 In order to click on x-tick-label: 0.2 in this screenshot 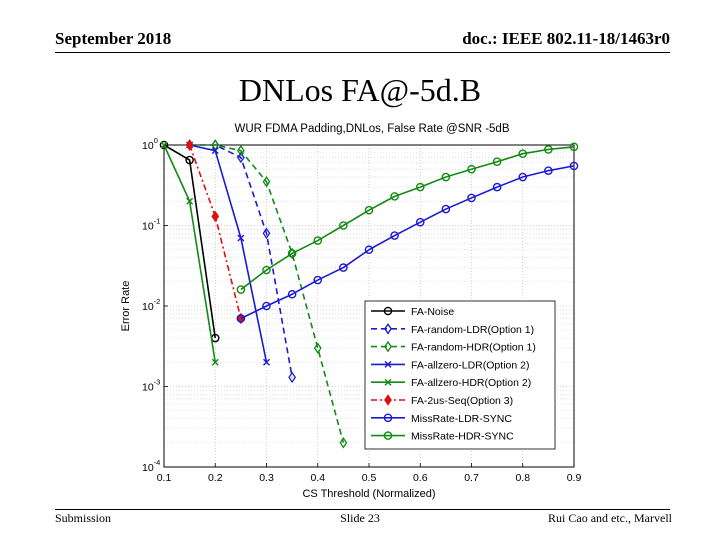, I will do `click(215, 478)`.